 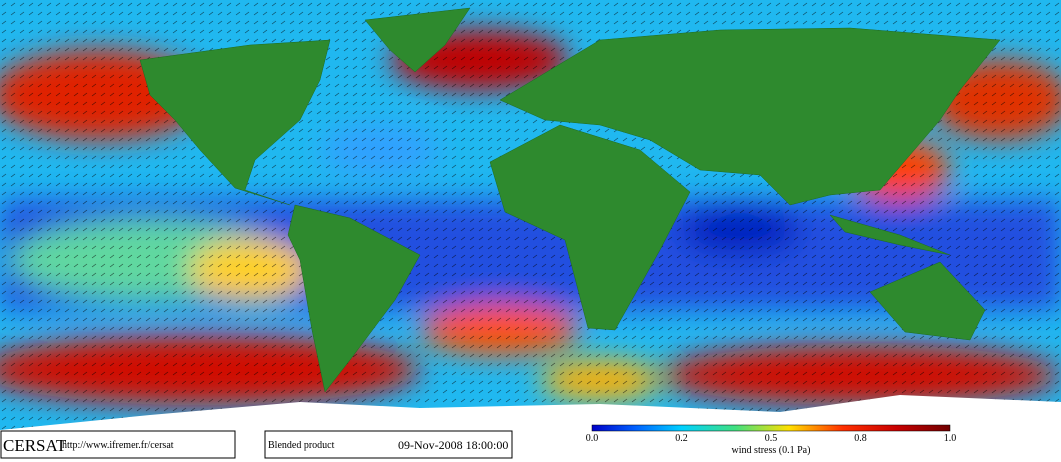 I want to click on logo-box: CERSAT http://www.ifremer.fr/cersat, so click(x=118, y=444).